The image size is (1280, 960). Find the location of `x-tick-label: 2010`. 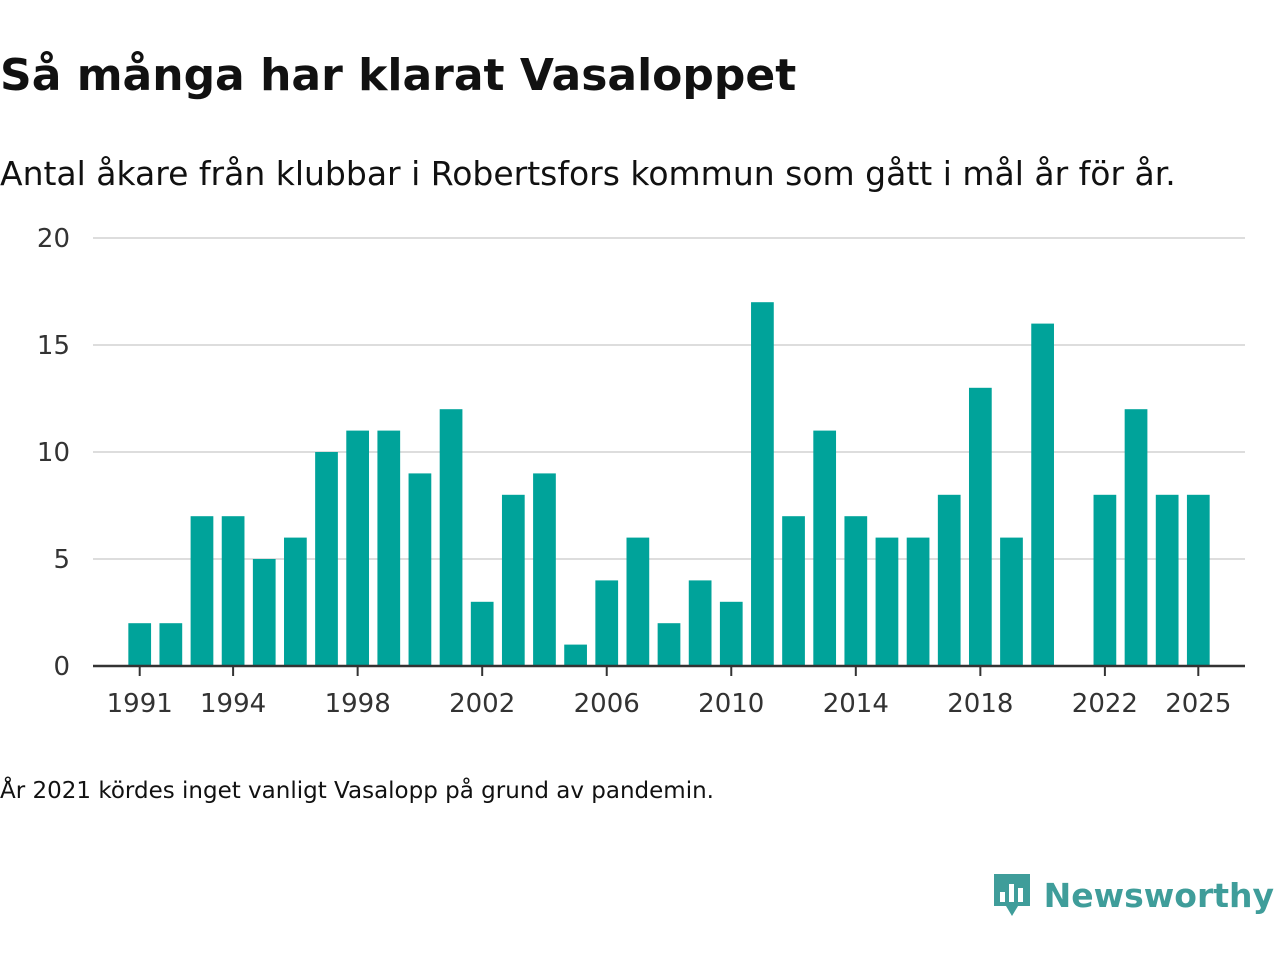

x-tick-label: 2010 is located at coordinates (731, 704).